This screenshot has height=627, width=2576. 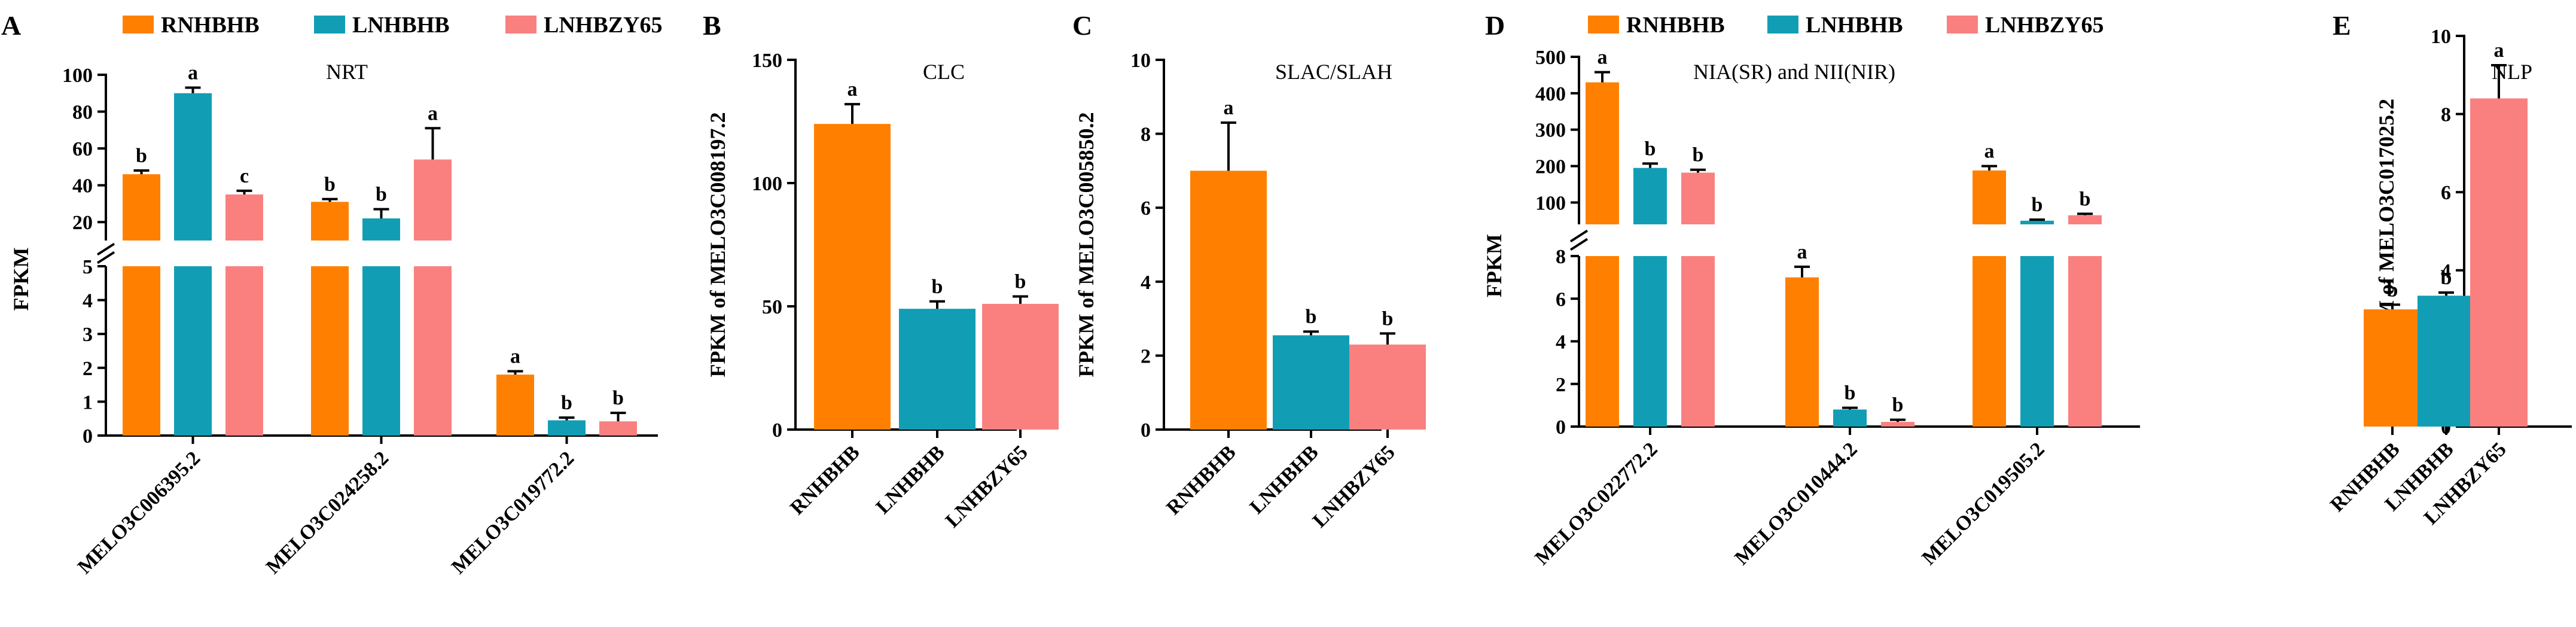 What do you see at coordinates (1355, 487) in the screenshot?
I see `x-tick-c-lnhbzy65: LNHBZY65` at bounding box center [1355, 487].